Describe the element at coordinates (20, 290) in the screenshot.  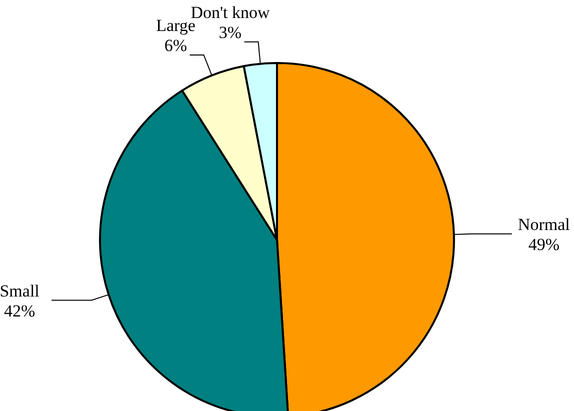
I see `slice-label: Small` at that location.